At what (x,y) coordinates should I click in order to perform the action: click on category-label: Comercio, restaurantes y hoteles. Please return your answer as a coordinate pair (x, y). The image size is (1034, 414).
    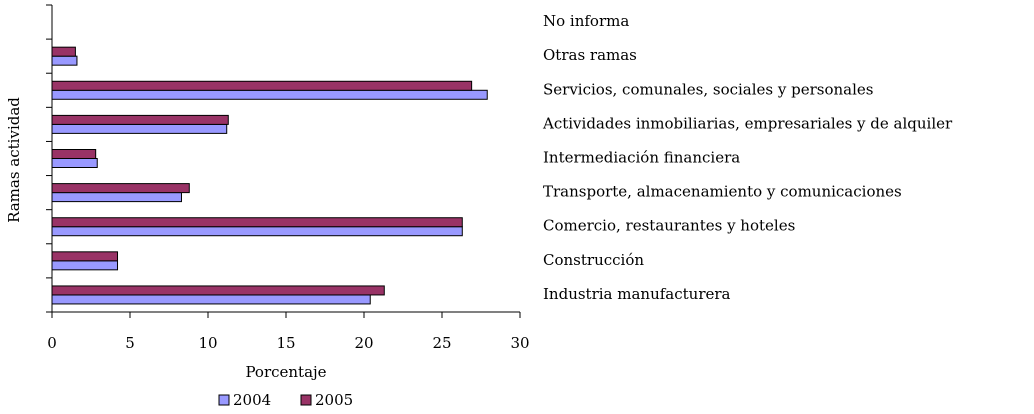
    Looking at the image, I should click on (669, 226).